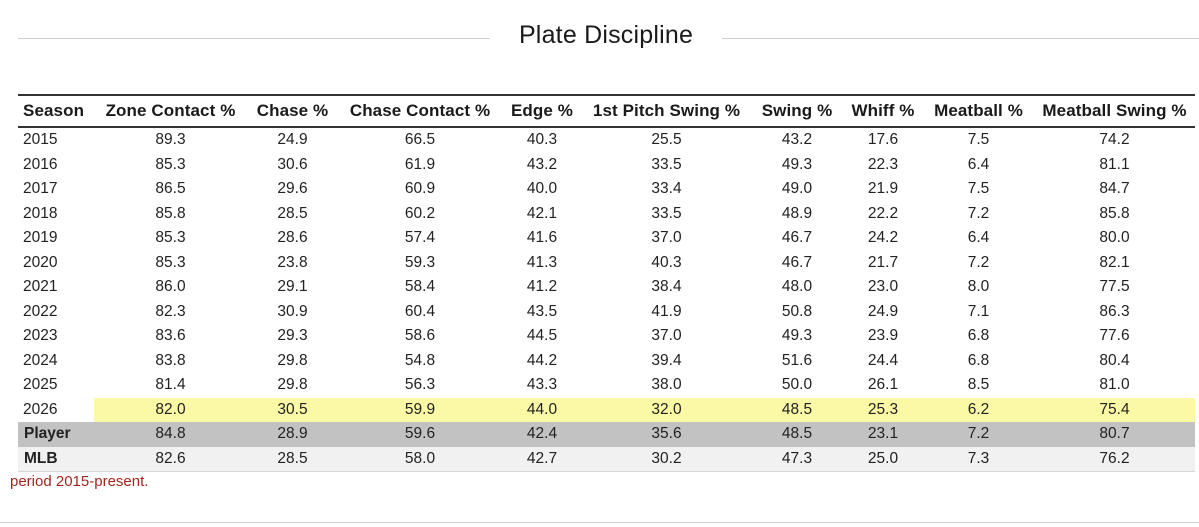 This screenshot has width=1199, height=527. Describe the element at coordinates (420, 385) in the screenshot. I see `table-cell: 56.3` at that location.